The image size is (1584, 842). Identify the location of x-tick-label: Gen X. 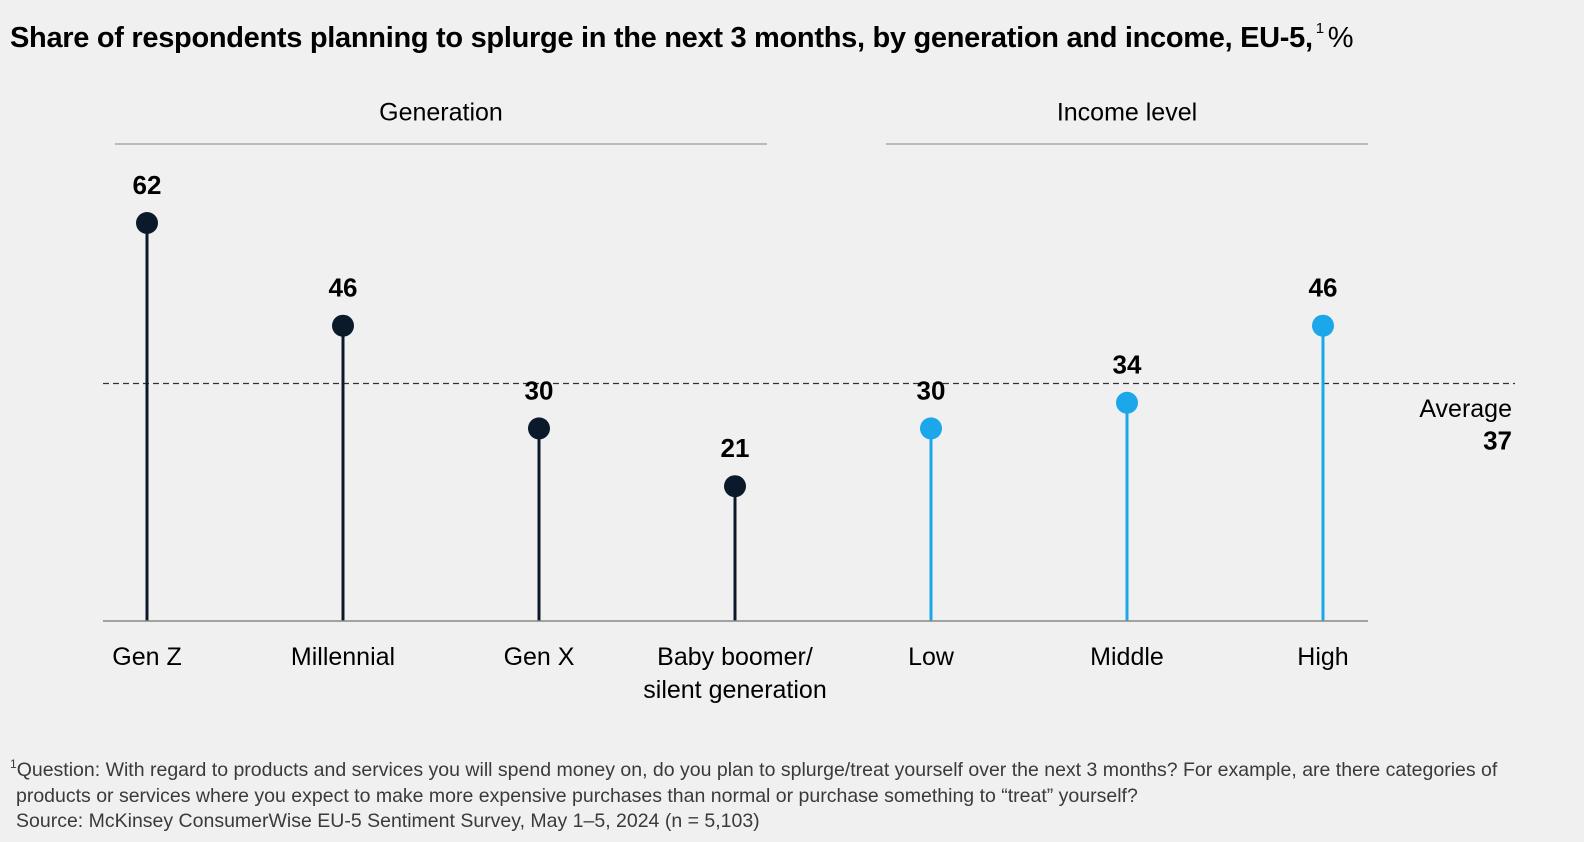
(539, 657).